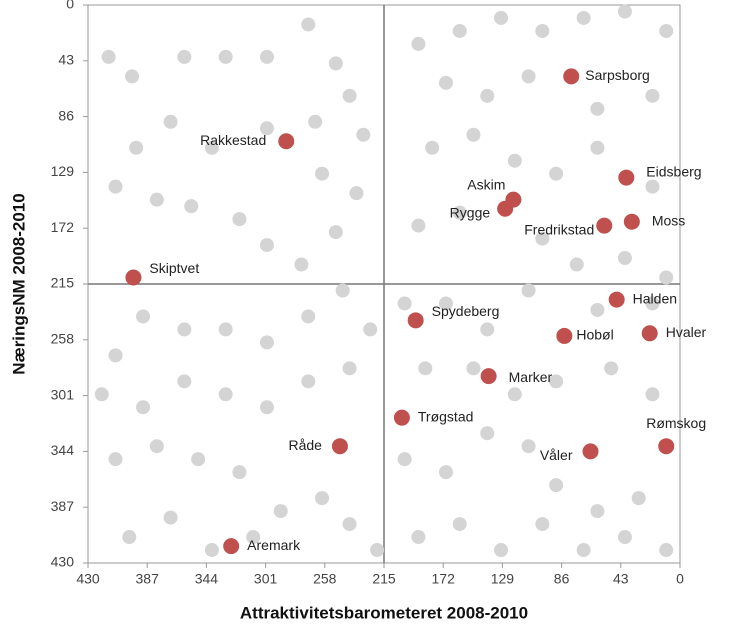 This screenshot has width=729, height=629. Describe the element at coordinates (446, 416) in the screenshot. I see `point-label: Trøgstad` at that location.